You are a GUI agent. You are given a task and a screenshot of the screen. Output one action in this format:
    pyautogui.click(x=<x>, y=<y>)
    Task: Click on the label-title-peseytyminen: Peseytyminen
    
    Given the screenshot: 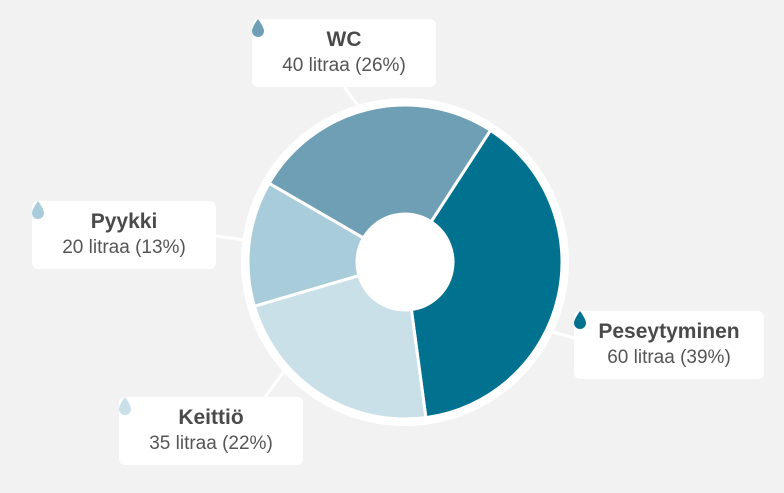 What is the action you would take?
    pyautogui.click(x=669, y=331)
    